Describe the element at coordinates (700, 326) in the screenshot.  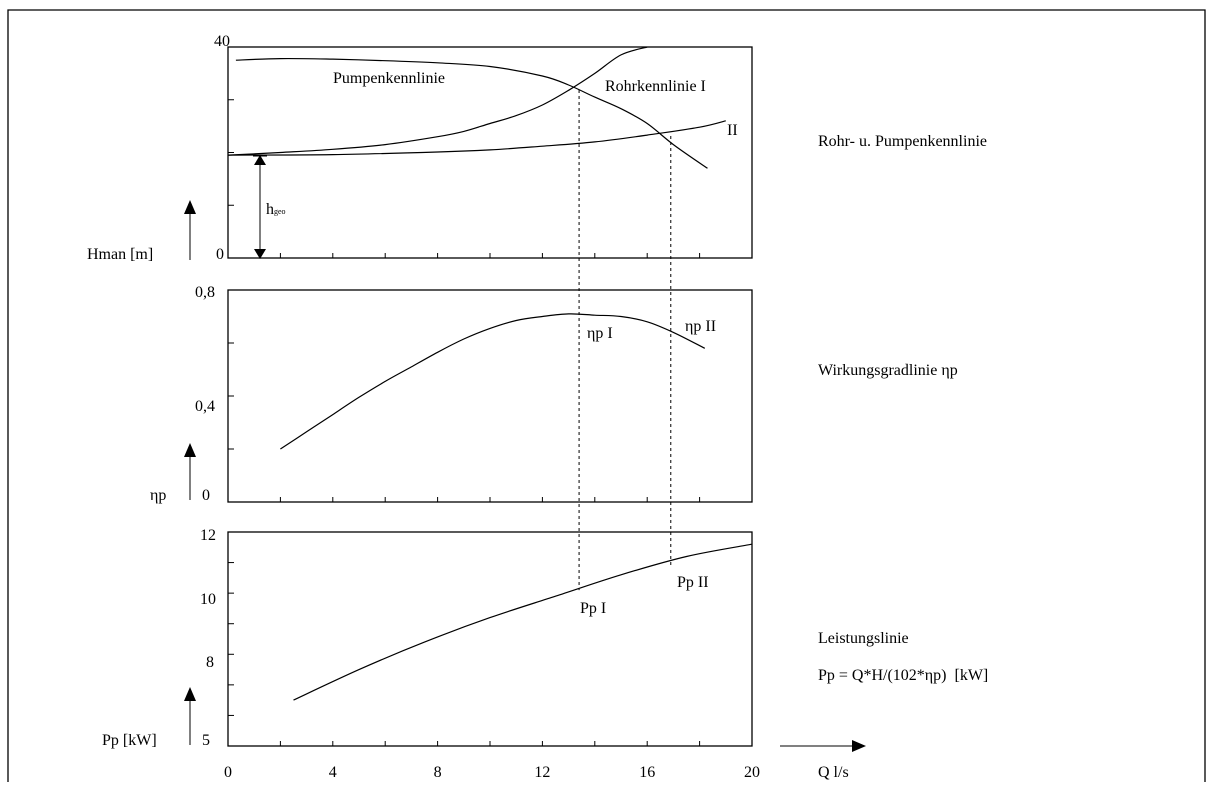
I see `label-etap-ii: ηp II` at that location.